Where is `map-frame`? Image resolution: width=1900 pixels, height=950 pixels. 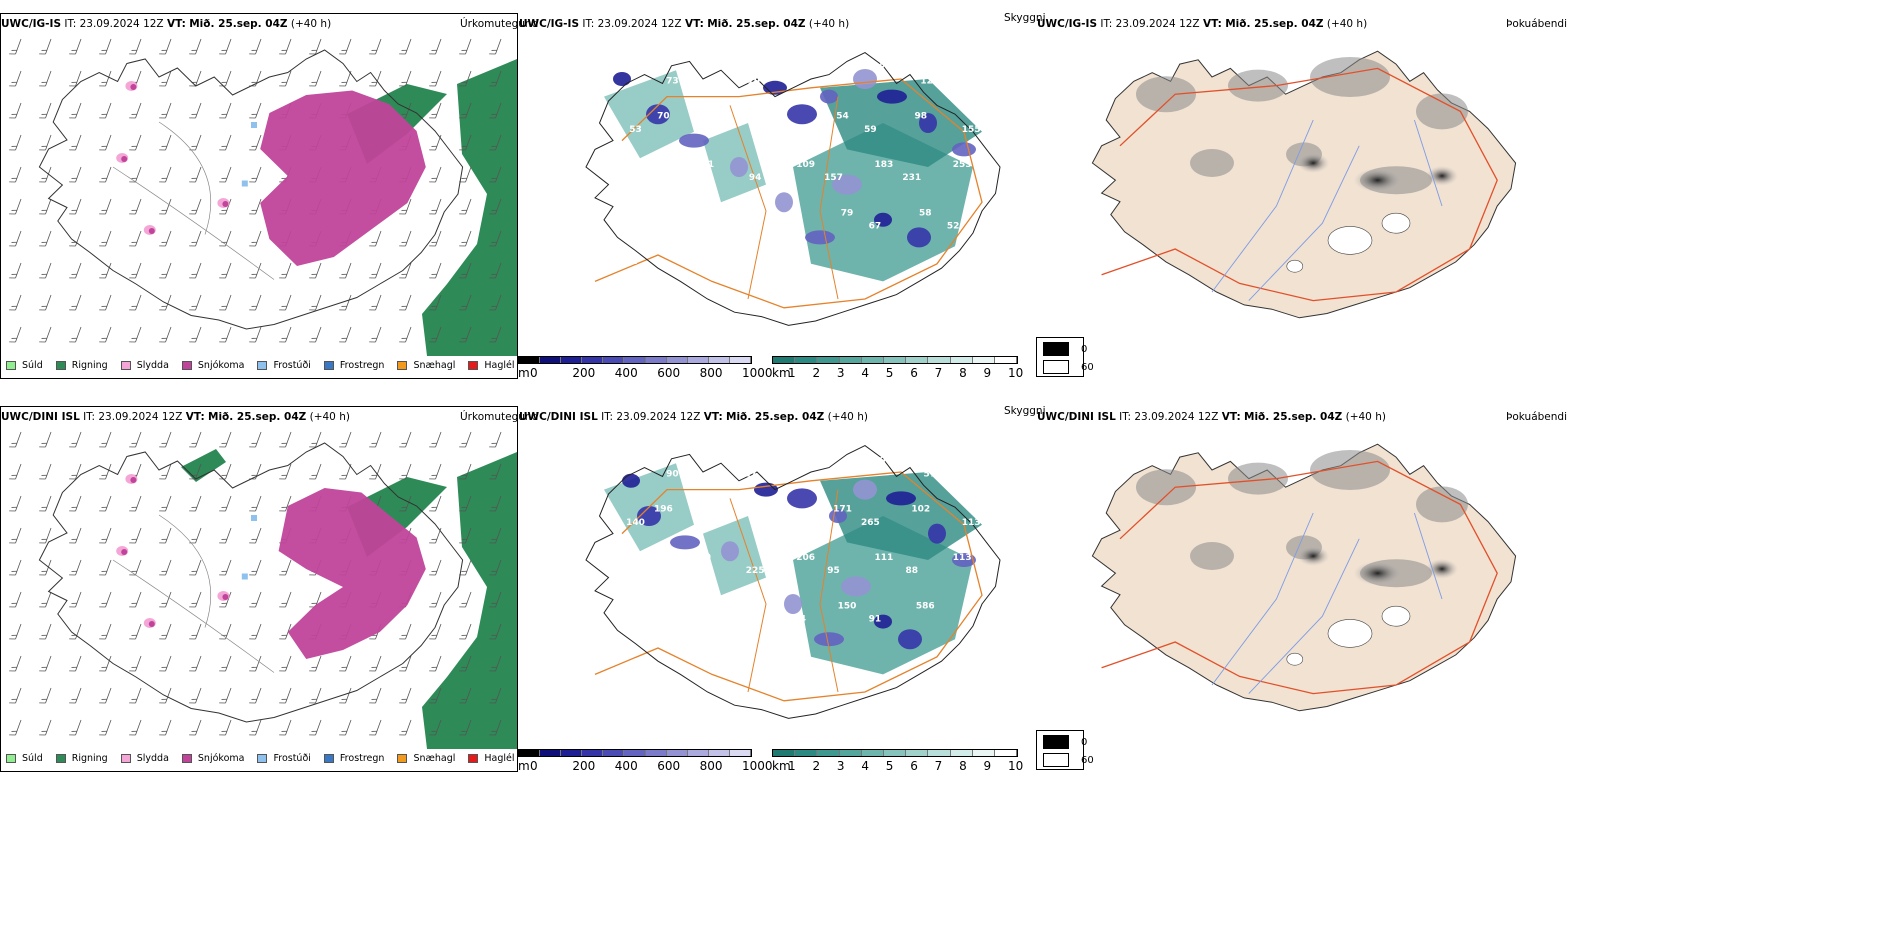
map-frame is located at coordinates (259, 589).